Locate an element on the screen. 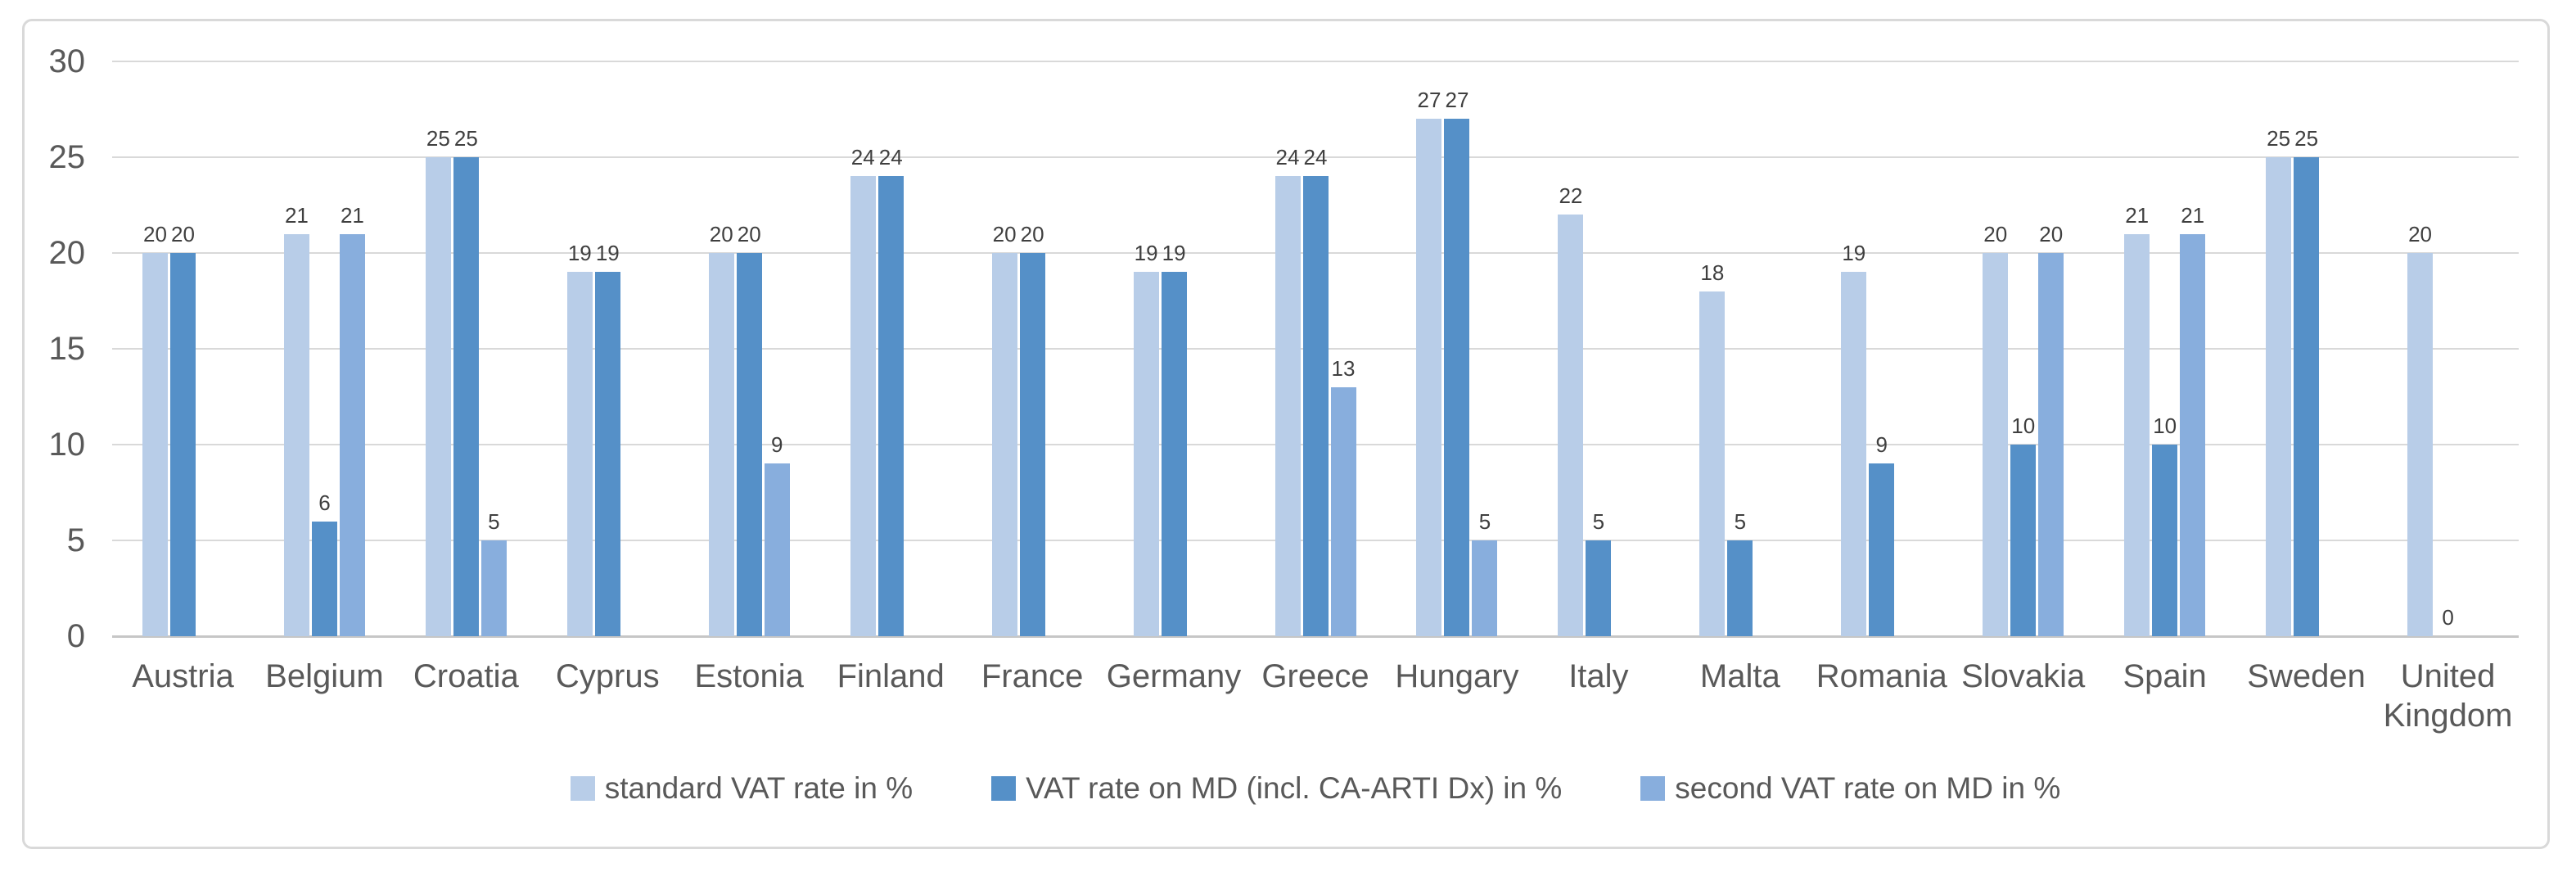  bar-austria-s2 is located at coordinates (183, 444).